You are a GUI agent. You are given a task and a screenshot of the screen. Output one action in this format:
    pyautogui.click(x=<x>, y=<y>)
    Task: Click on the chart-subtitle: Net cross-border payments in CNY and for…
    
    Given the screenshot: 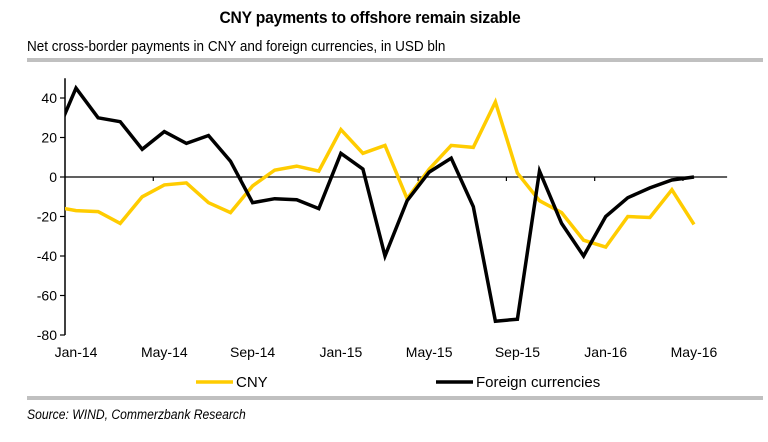 What is the action you would take?
    pyautogui.click(x=236, y=46)
    